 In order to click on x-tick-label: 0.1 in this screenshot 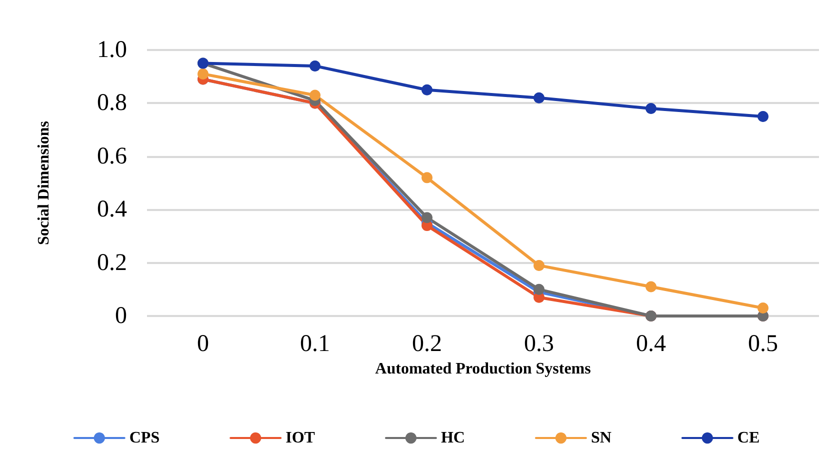, I will do `click(315, 344)`.